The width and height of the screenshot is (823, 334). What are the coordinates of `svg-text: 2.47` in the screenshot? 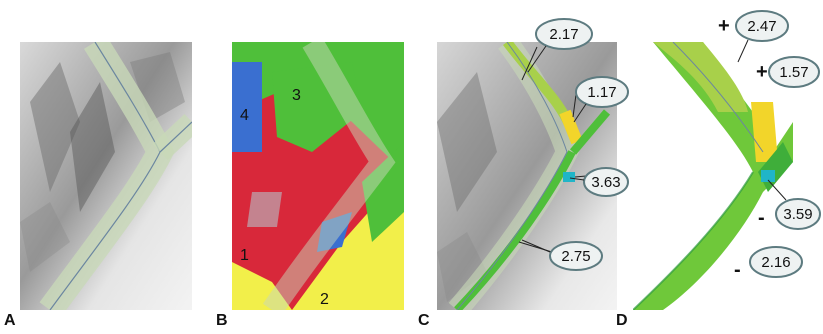 It's located at (761, 26).